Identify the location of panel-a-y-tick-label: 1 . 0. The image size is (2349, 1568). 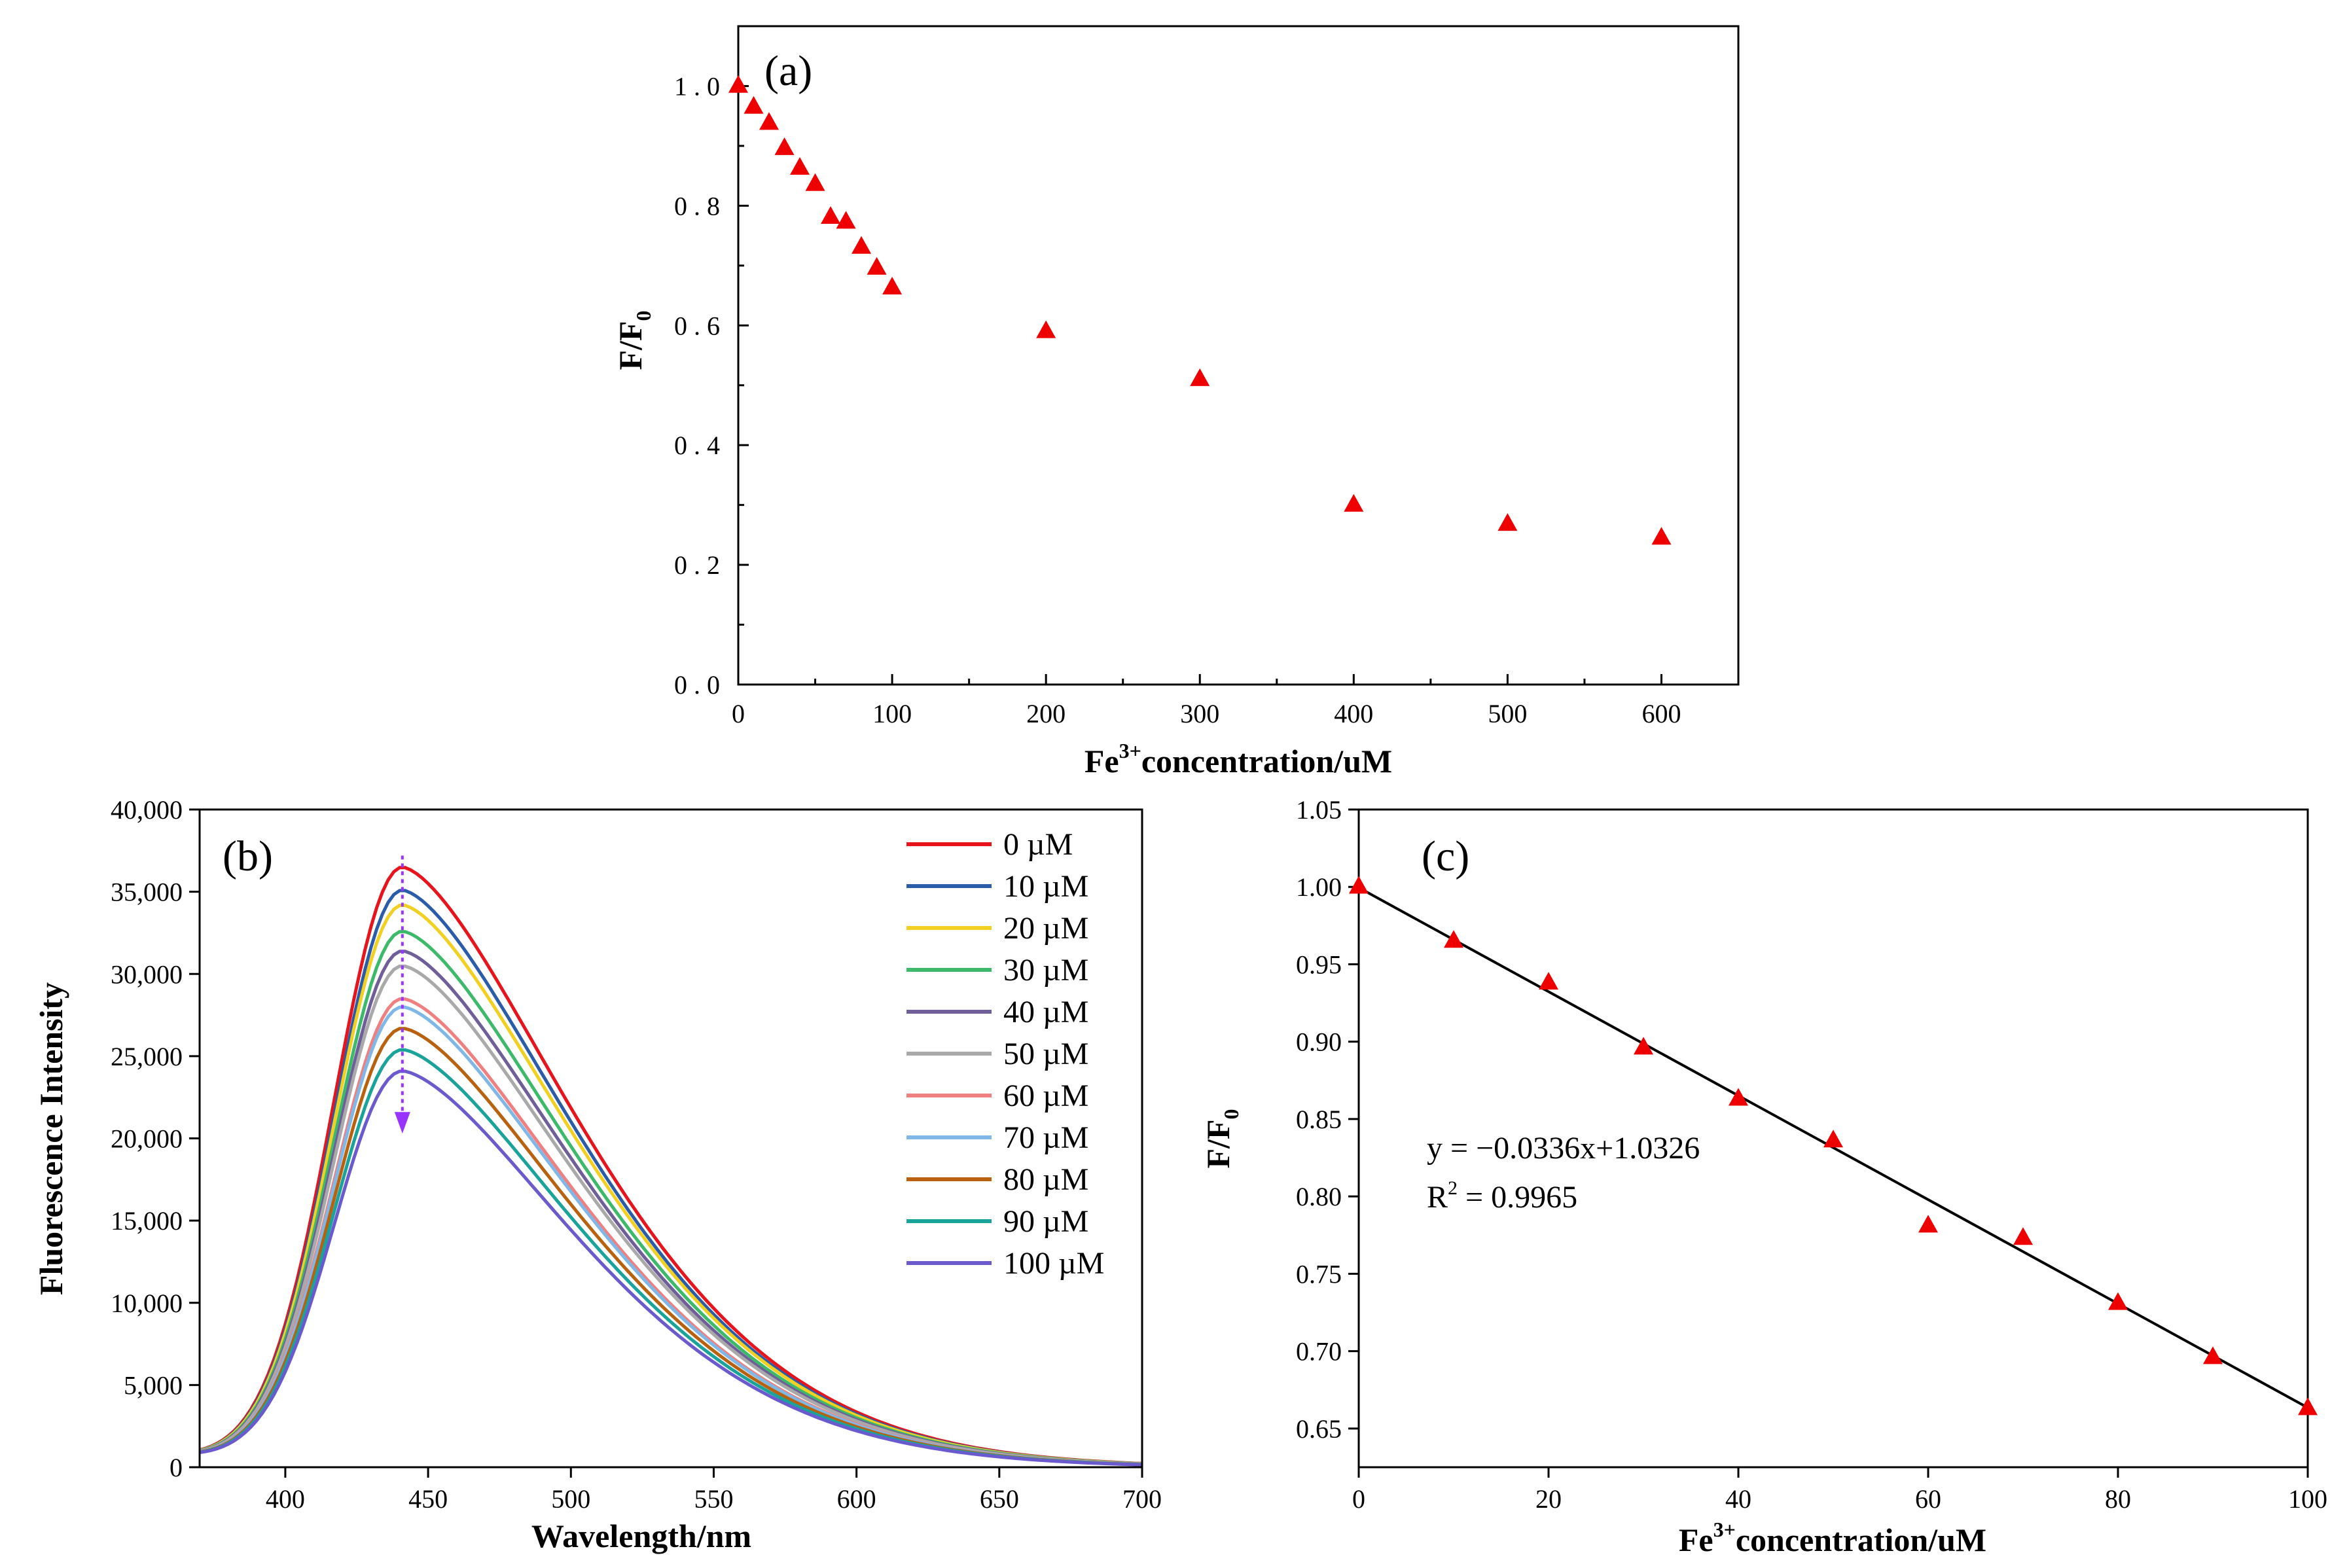
(697, 86).